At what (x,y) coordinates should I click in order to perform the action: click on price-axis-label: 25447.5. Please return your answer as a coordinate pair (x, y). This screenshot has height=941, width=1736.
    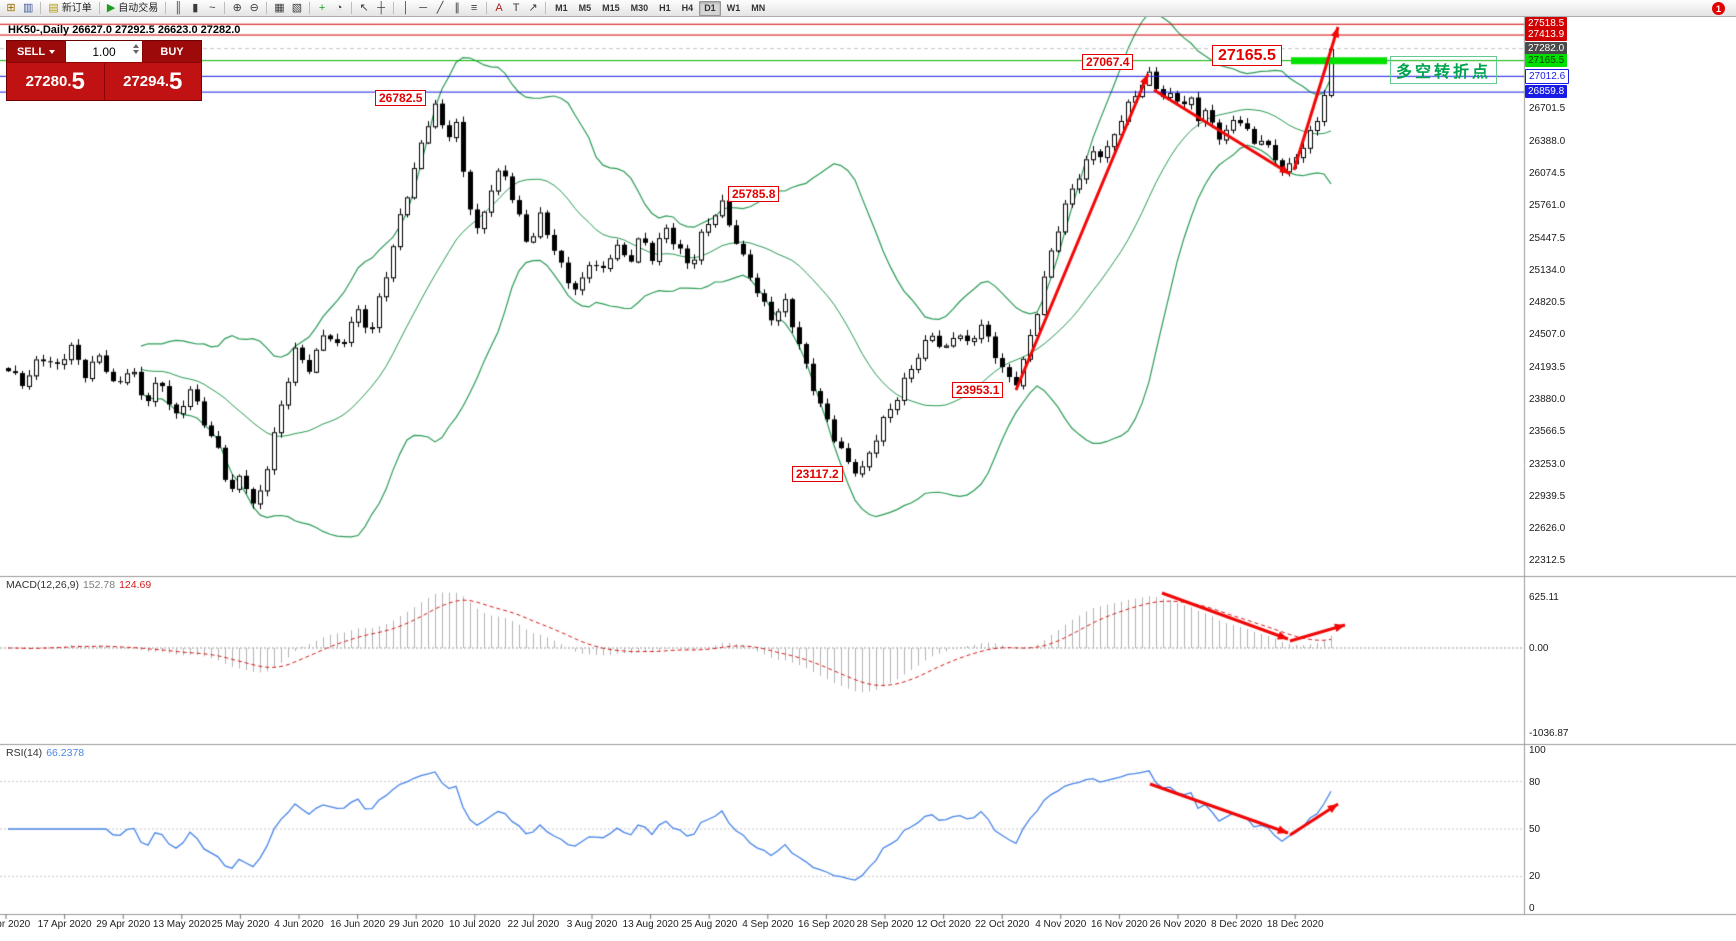
    Looking at the image, I should click on (1547, 238).